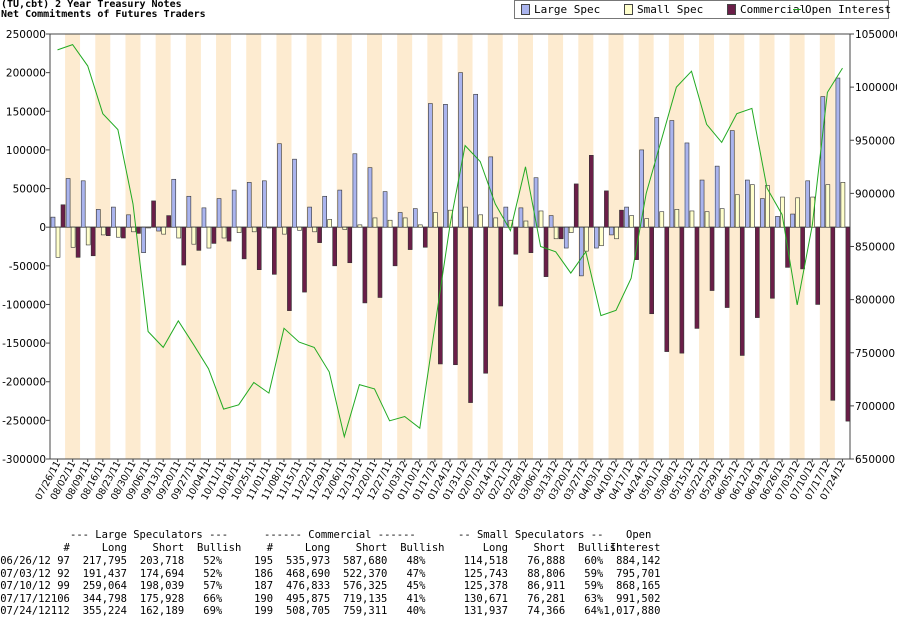  I want to click on legend-label-large-spec: Large Spec, so click(567, 9).